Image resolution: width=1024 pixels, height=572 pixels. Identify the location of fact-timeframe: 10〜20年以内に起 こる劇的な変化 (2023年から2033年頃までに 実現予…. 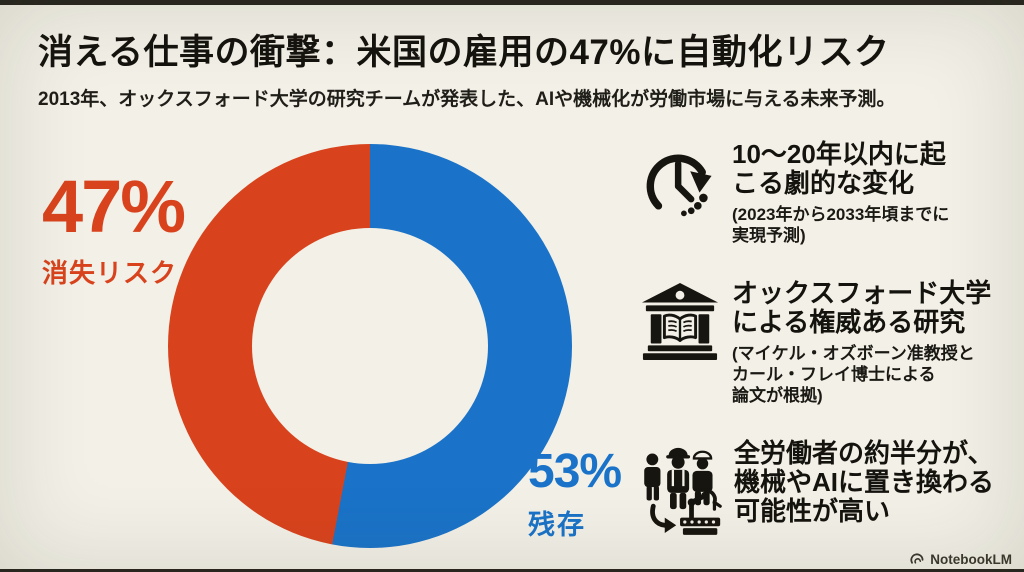
(831, 192).